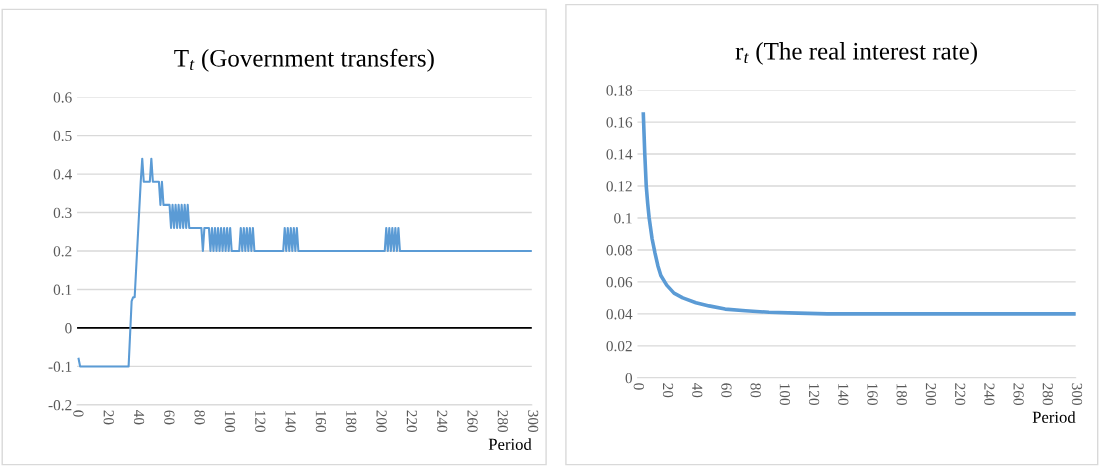 This screenshot has height=467, width=1101. I want to click on y-tick-label: -0.2, so click(60, 405).